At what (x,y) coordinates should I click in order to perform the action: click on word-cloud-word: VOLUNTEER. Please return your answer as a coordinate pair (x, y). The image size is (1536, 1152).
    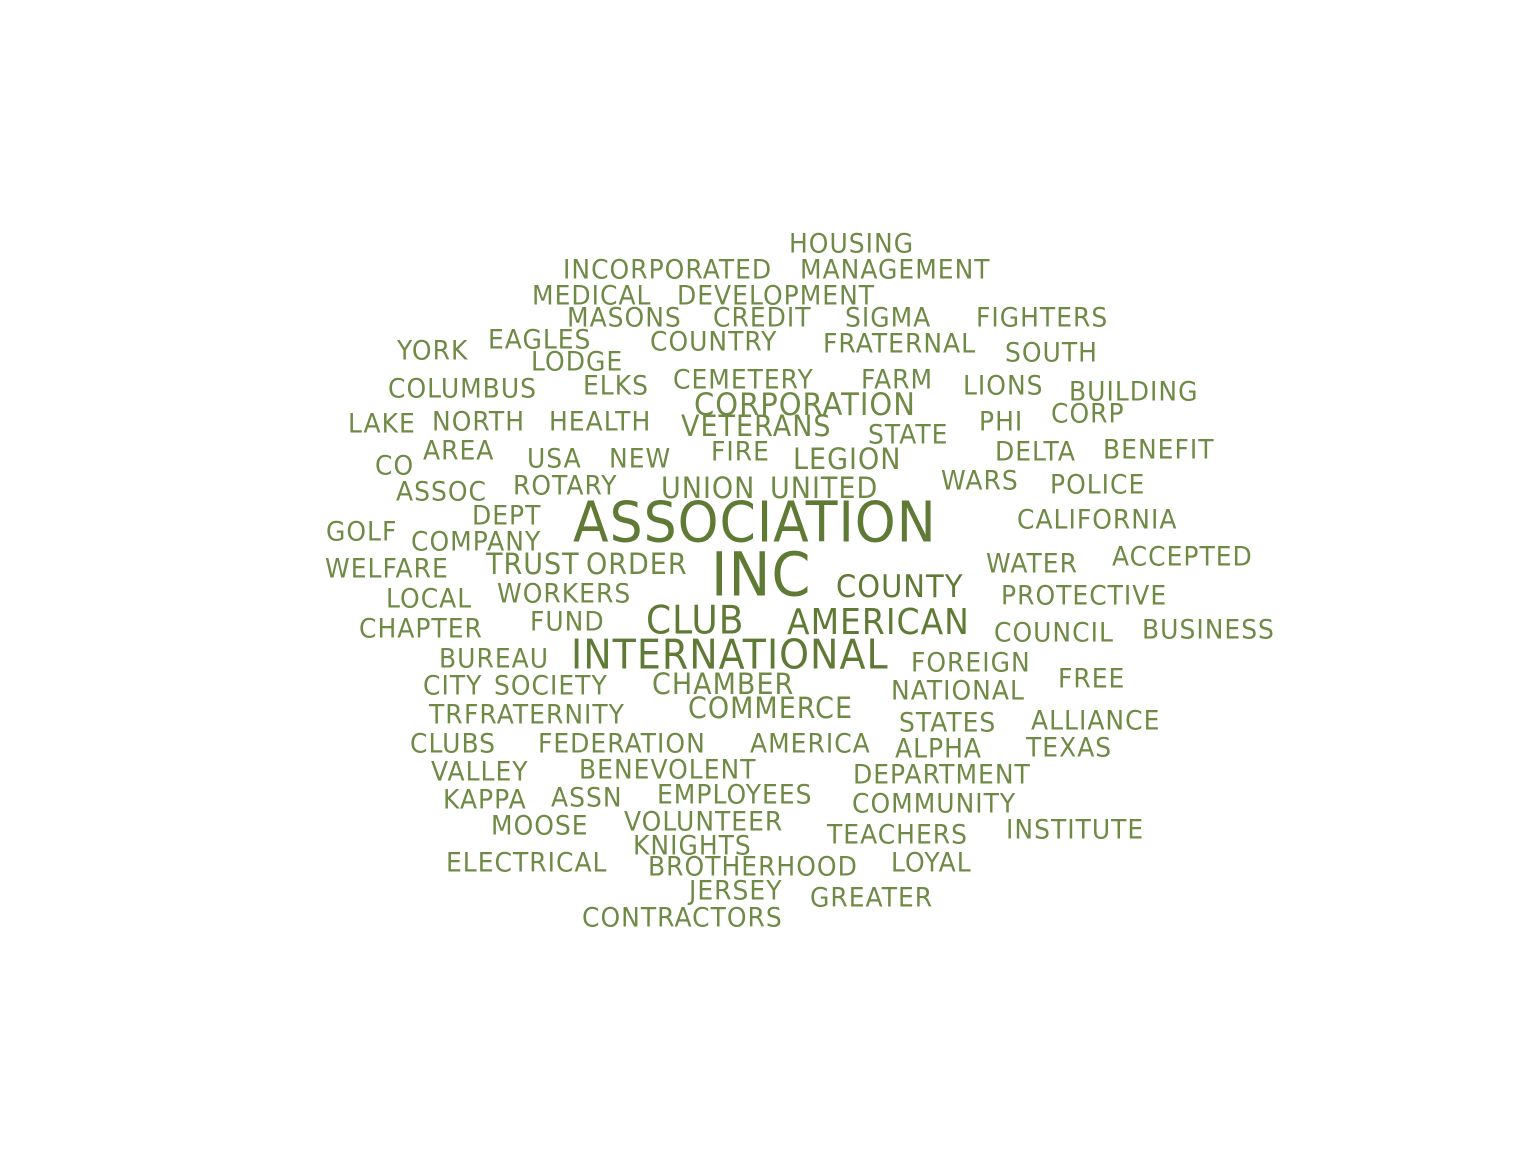
    Looking at the image, I should click on (704, 821).